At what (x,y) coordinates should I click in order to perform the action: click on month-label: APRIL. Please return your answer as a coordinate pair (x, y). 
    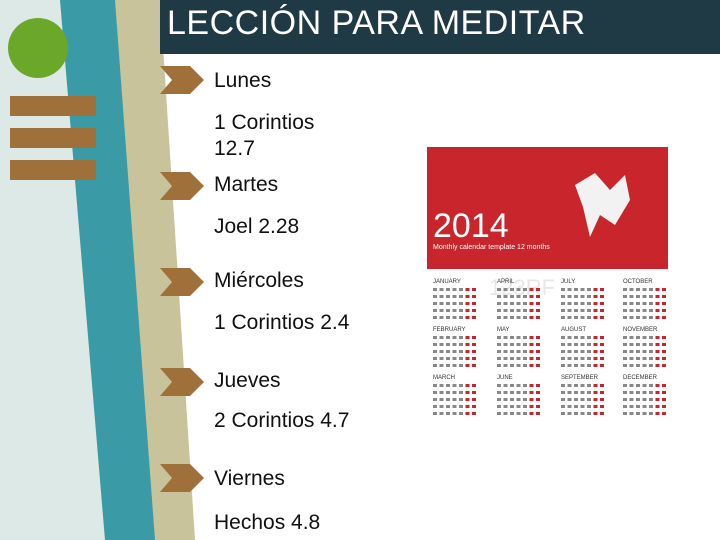
    Looking at the image, I should click on (506, 282).